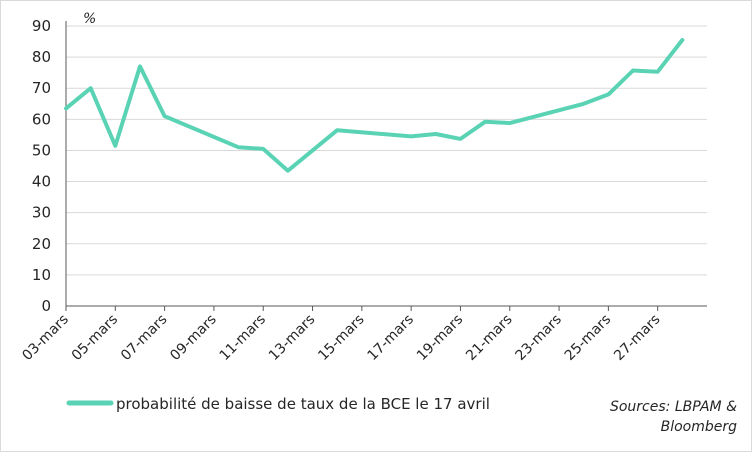 The height and width of the screenshot is (456, 752). Describe the element at coordinates (41, 182) in the screenshot. I see `y-tick-label: 40` at that location.